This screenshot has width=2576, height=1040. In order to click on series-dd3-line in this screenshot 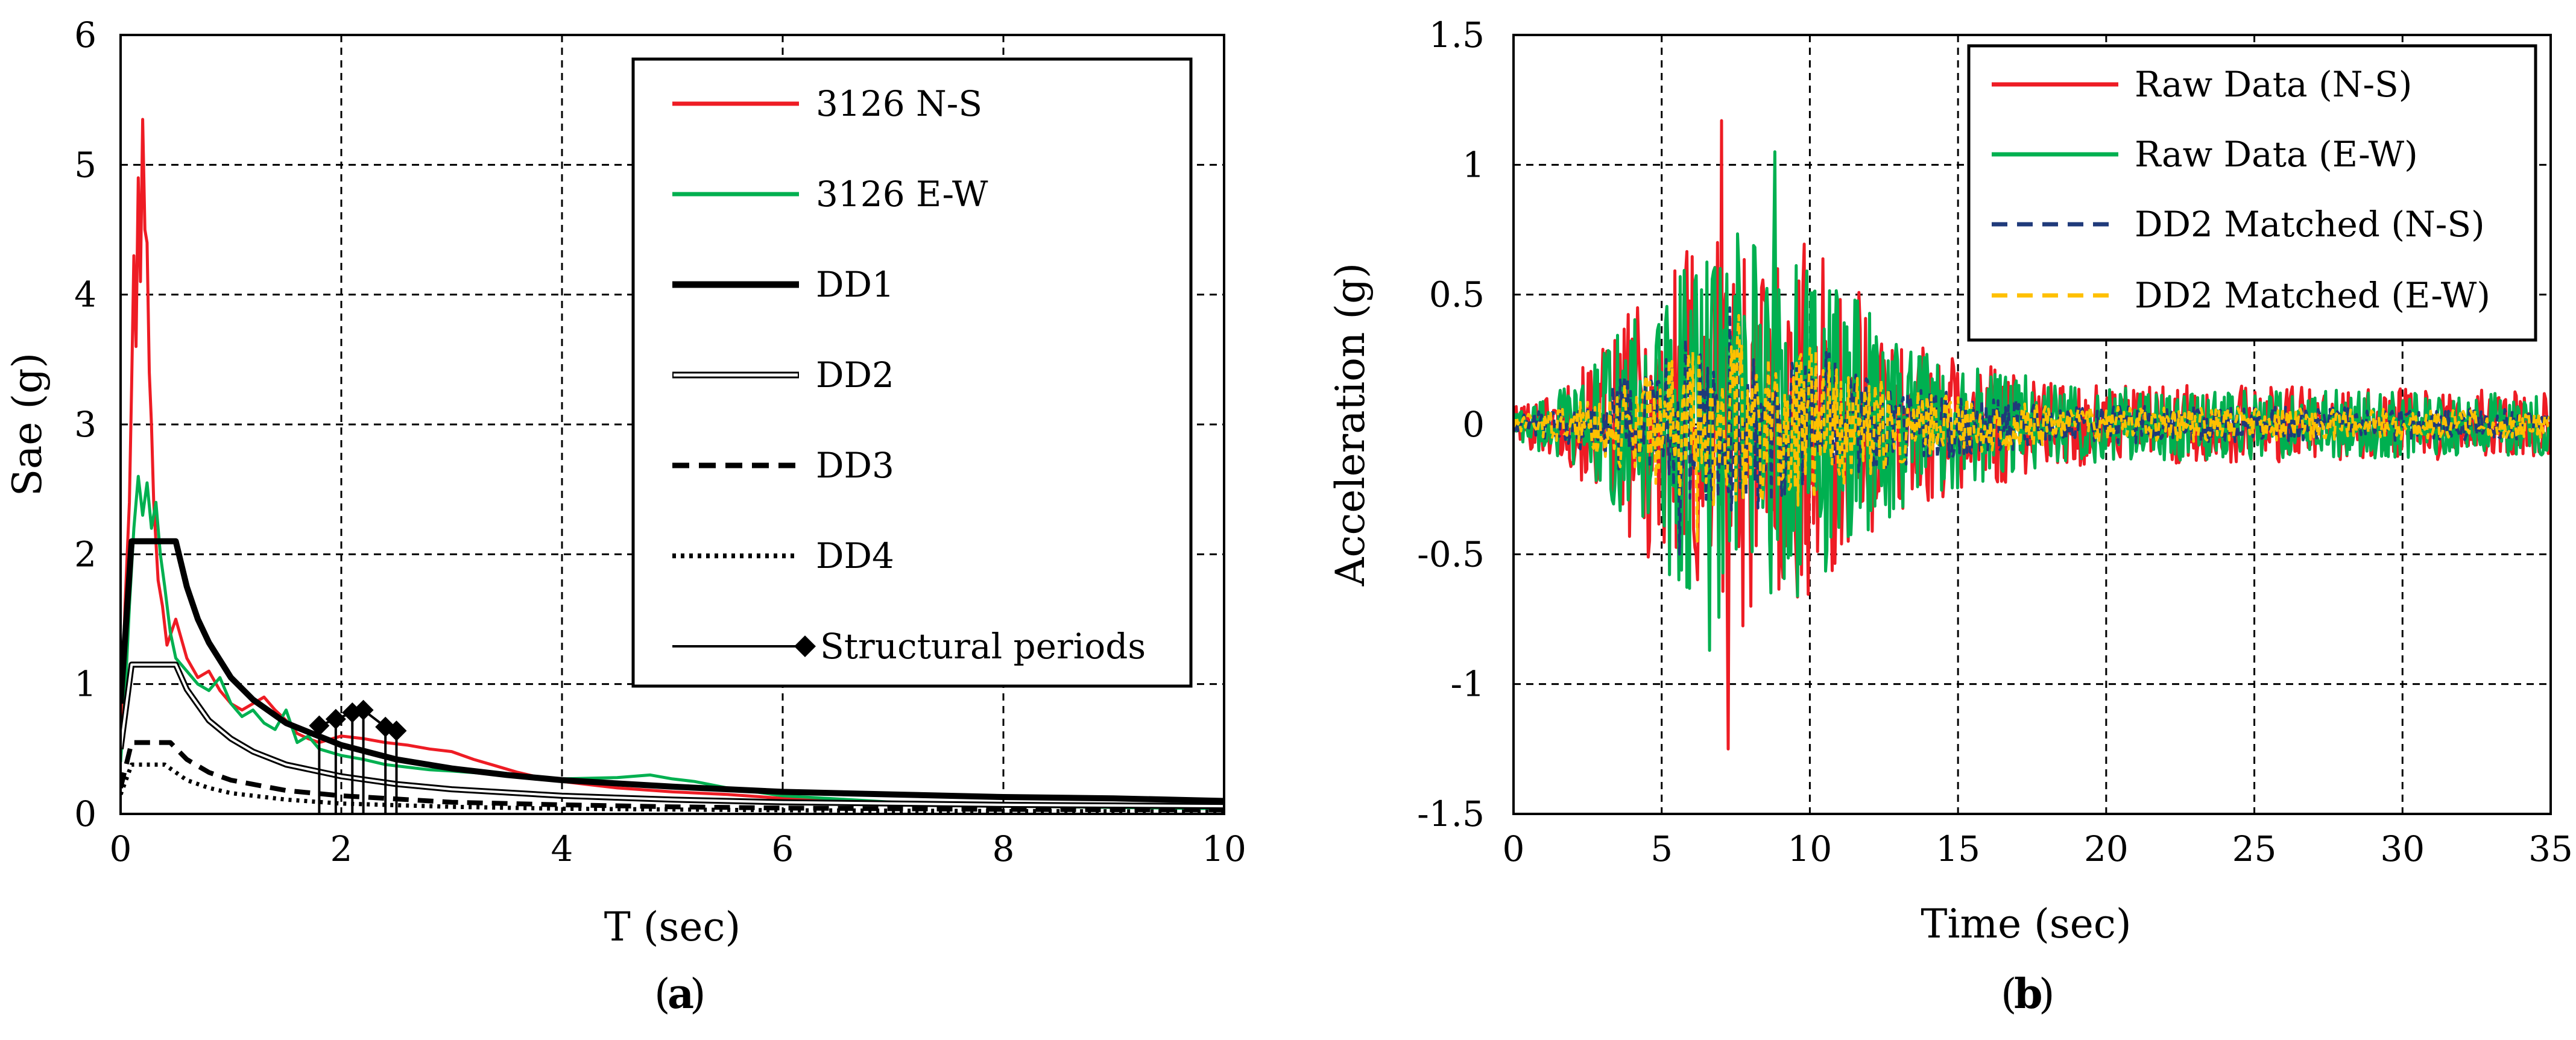, I will do `click(672, 777)`.